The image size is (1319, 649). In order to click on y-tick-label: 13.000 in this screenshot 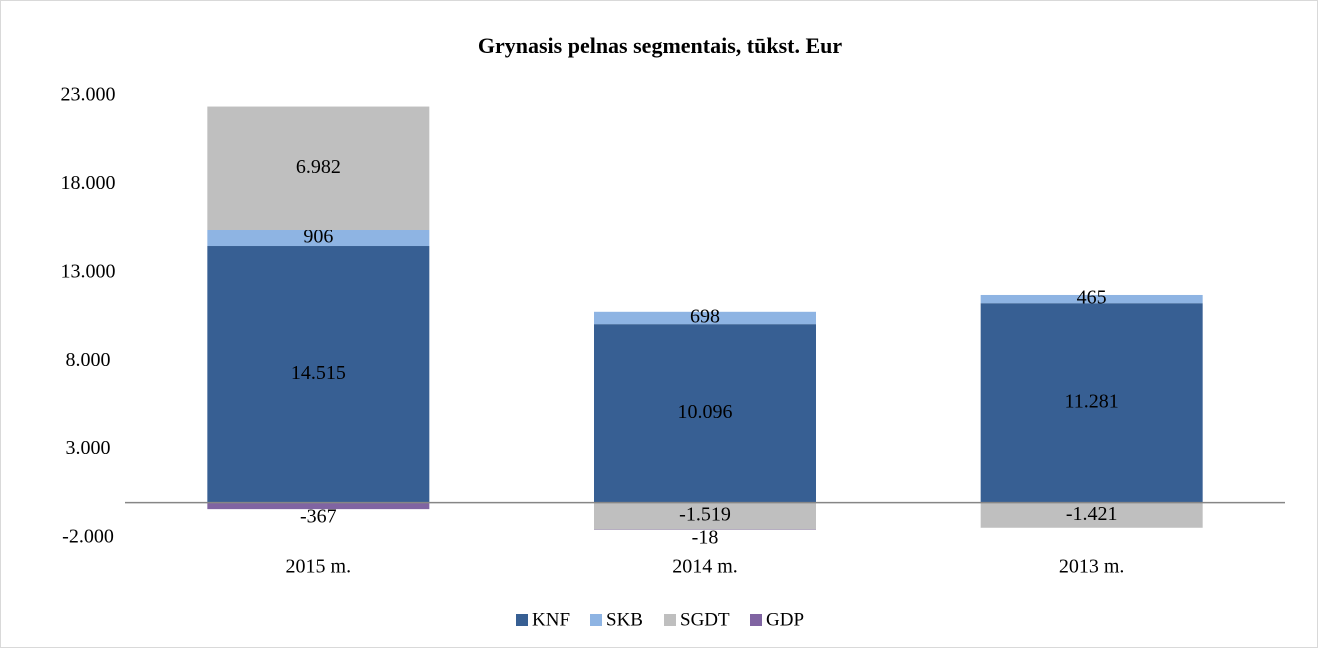, I will do `click(88, 271)`.